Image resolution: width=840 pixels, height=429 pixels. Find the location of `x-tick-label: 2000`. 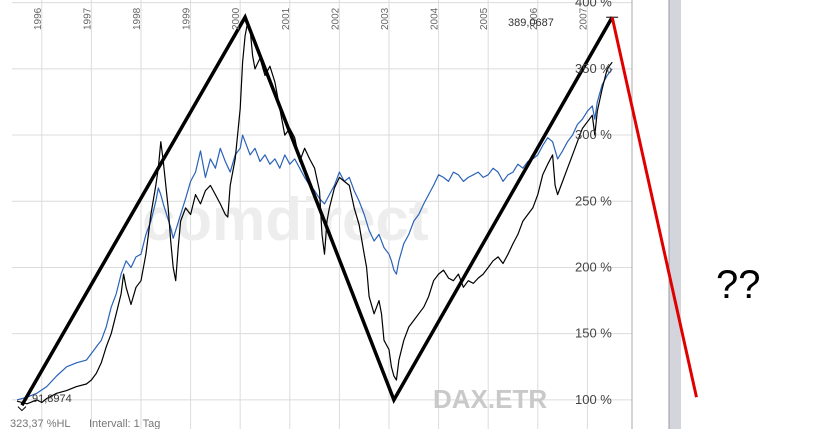

x-tick-label: 2000 is located at coordinates (236, 18).